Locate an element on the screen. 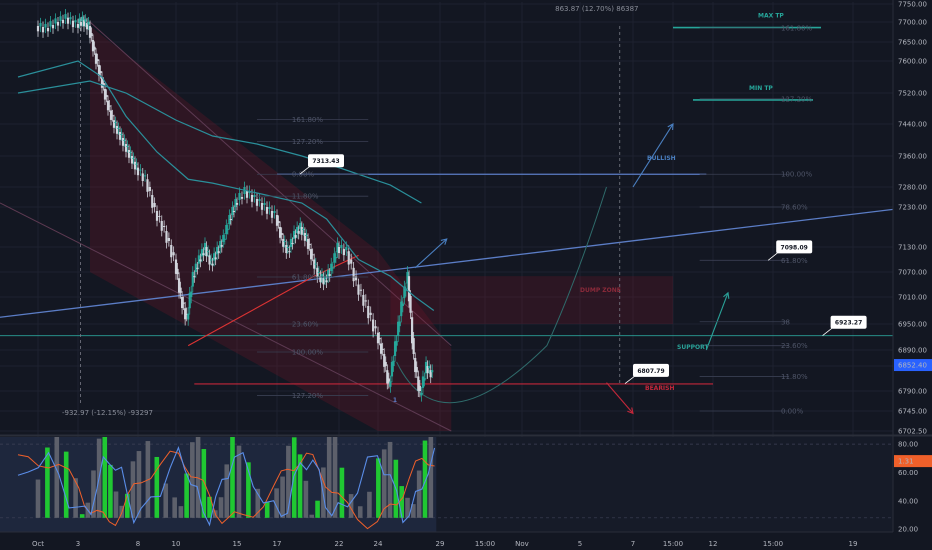 Image resolution: width=932 pixels, height=550 pixels. wave-one-label: 1 is located at coordinates (395, 400).